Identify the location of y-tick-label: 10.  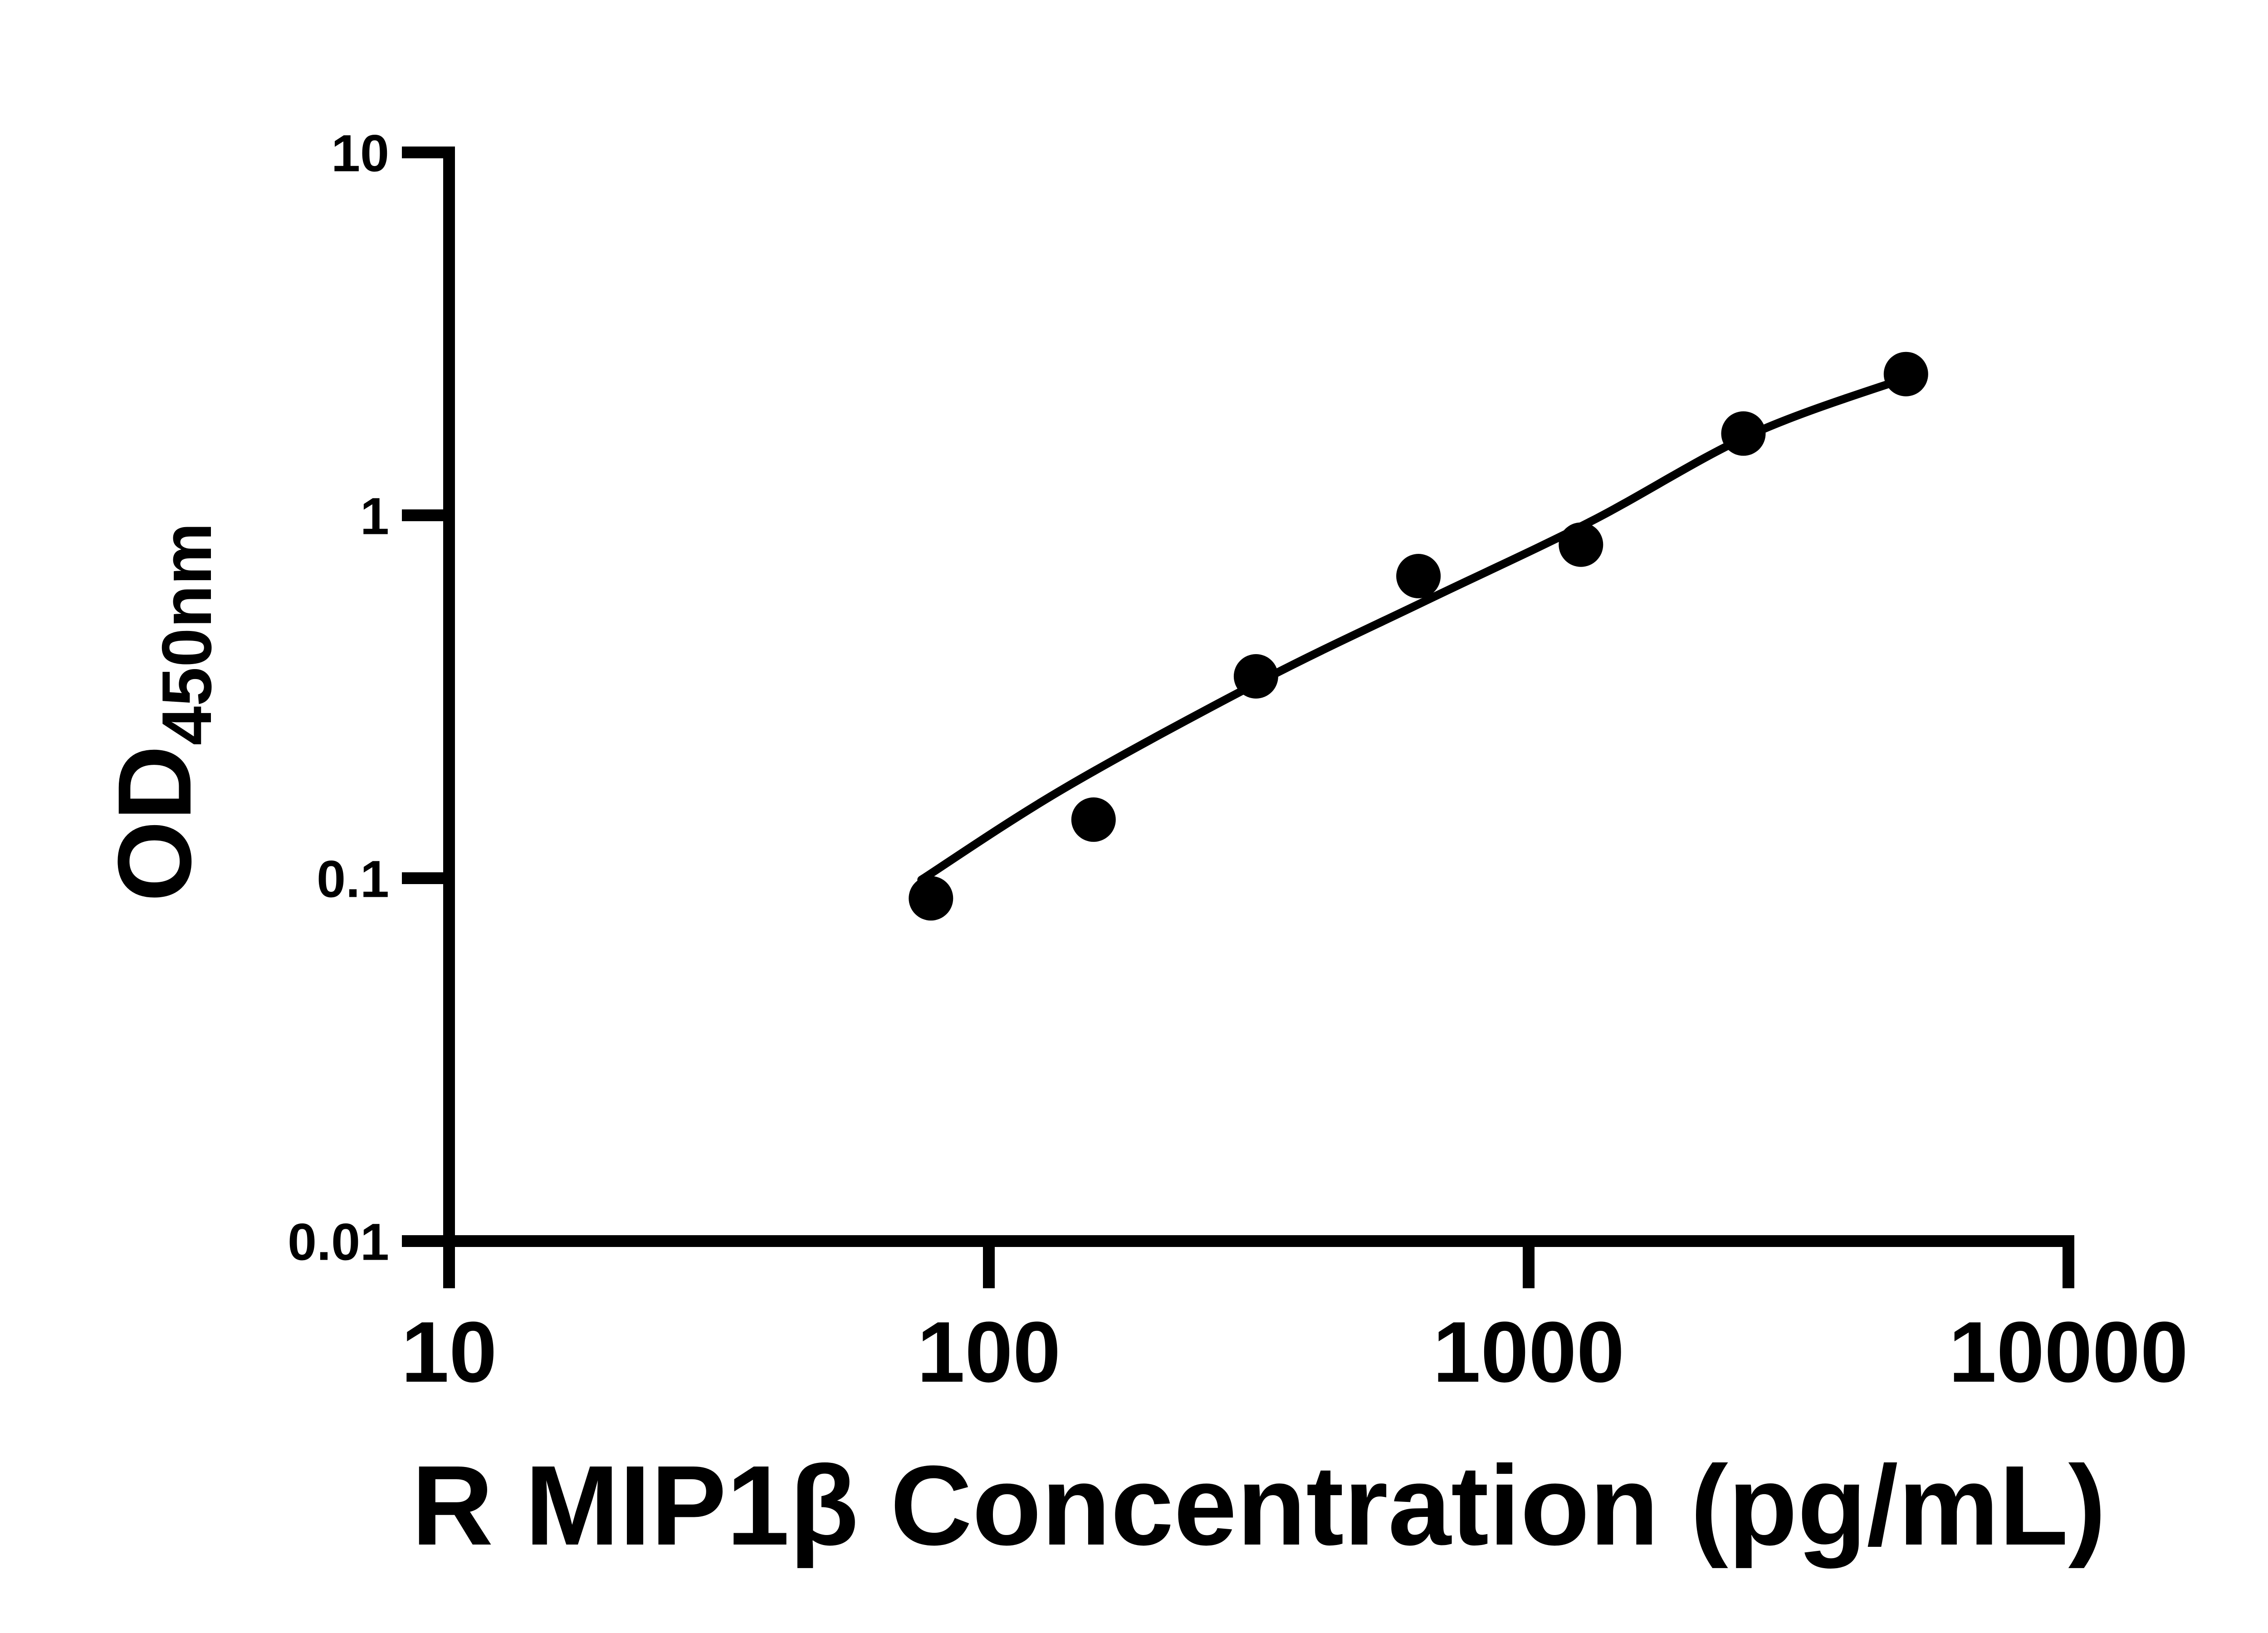
(360, 153).